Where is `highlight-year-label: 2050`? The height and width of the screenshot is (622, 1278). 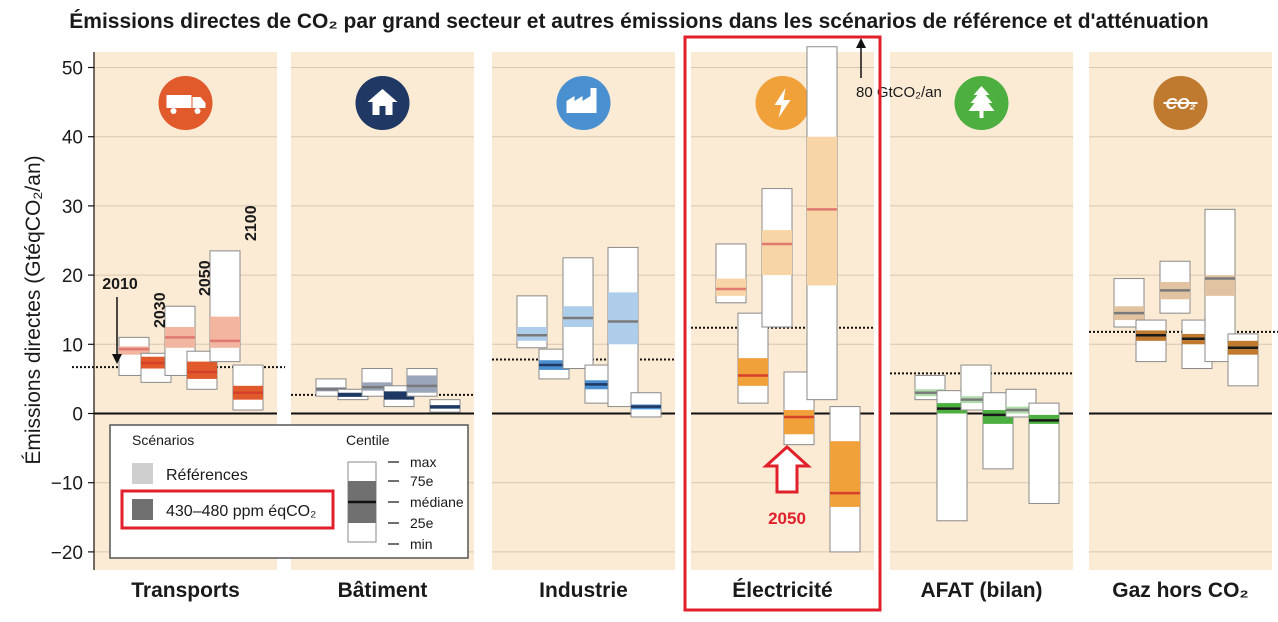 highlight-year-label: 2050 is located at coordinates (787, 518).